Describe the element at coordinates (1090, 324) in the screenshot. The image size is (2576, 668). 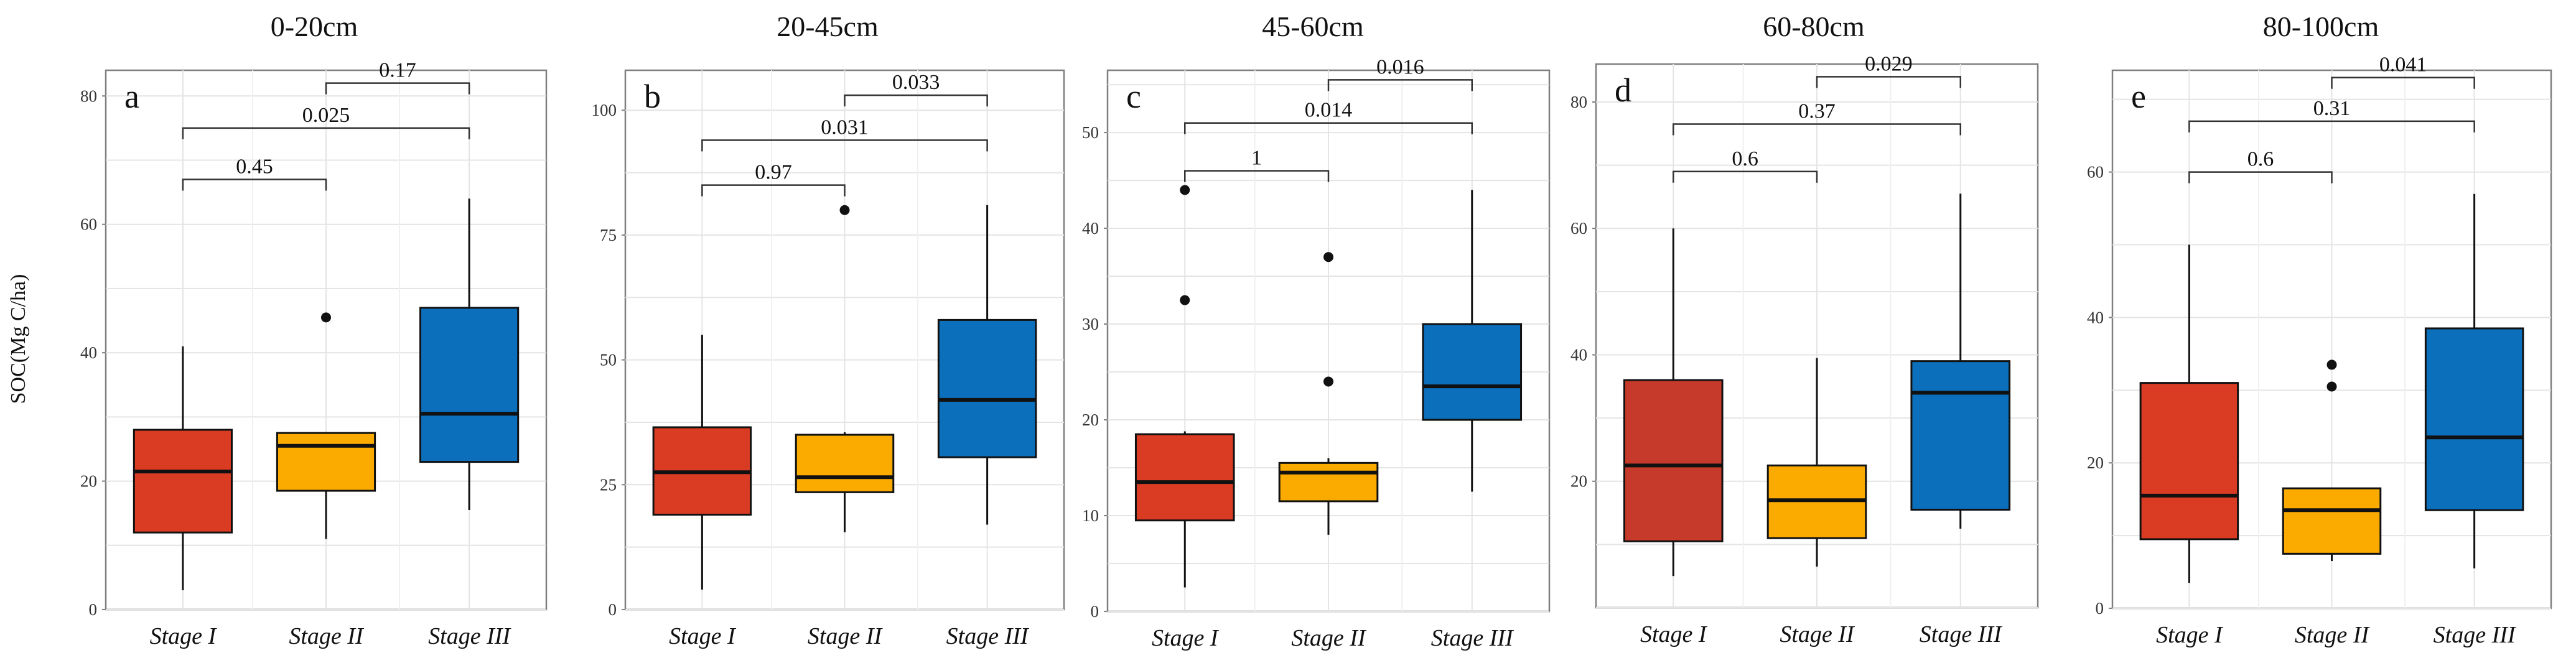
I see `y-tick-label: 30` at that location.